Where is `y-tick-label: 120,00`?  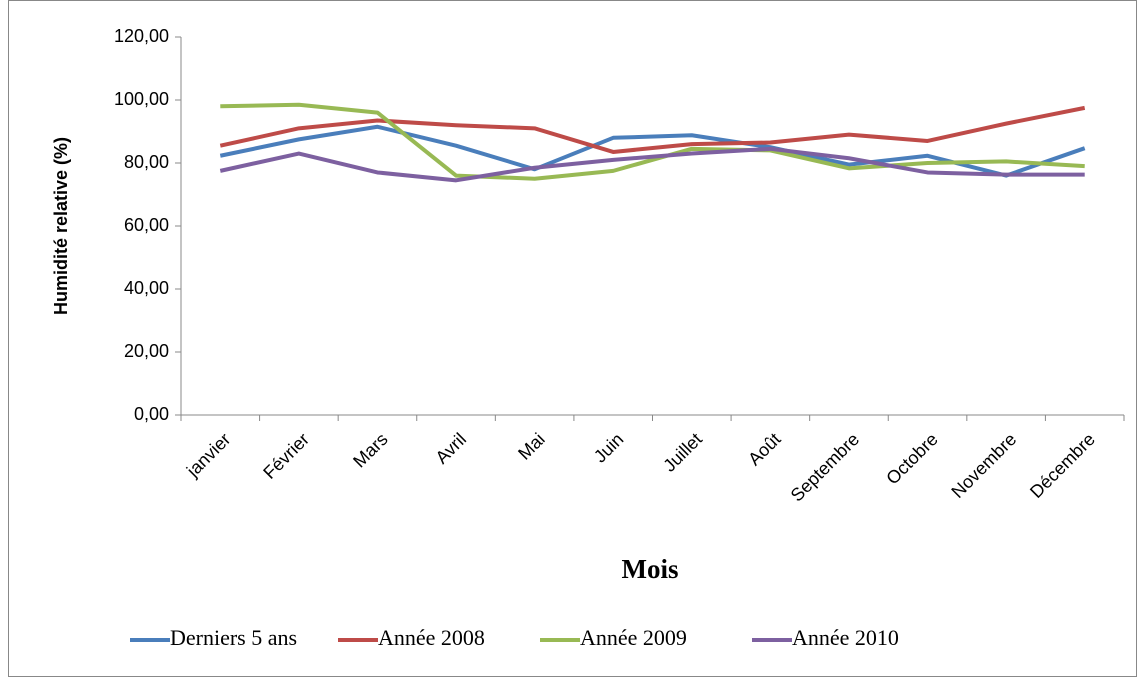
y-tick-label: 120,00 is located at coordinates (141, 36).